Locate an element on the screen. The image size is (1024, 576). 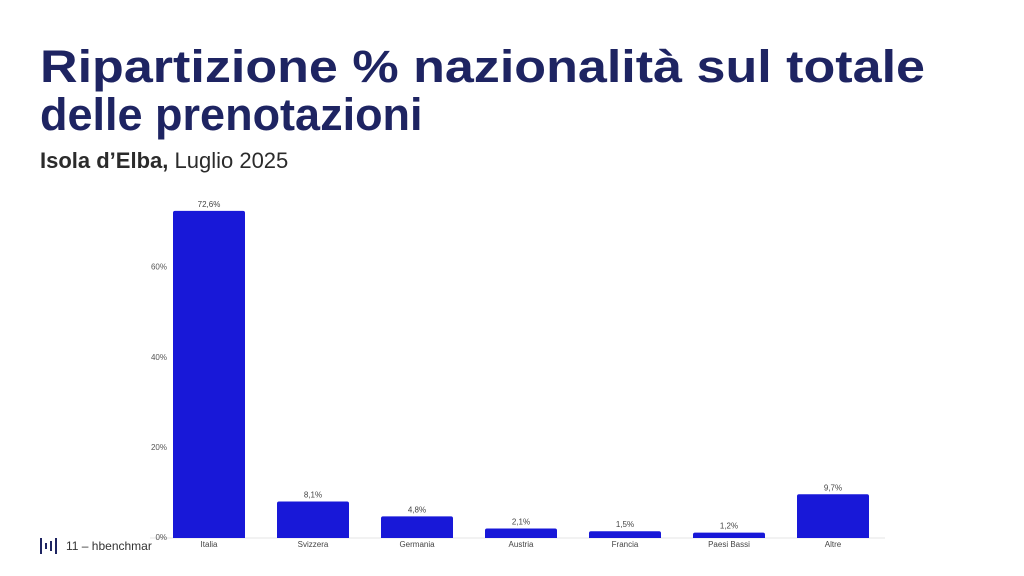
value-label: 2,1% is located at coordinates (521, 522).